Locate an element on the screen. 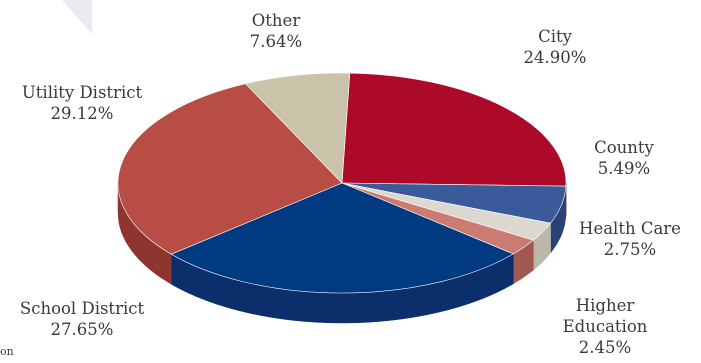  label-school-district-value: 27.65% is located at coordinates (82, 329).